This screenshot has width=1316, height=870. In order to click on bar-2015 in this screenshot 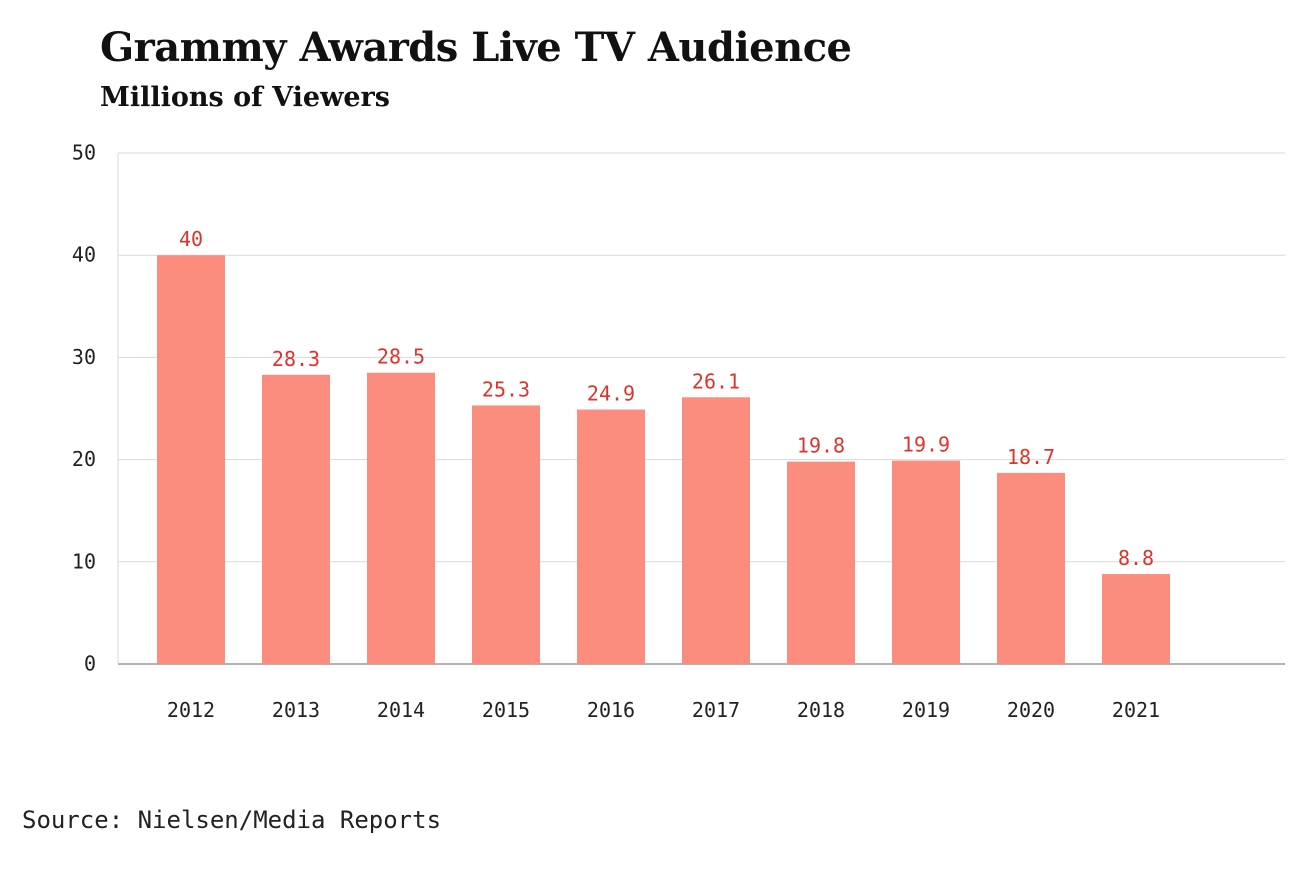, I will do `click(506, 534)`.